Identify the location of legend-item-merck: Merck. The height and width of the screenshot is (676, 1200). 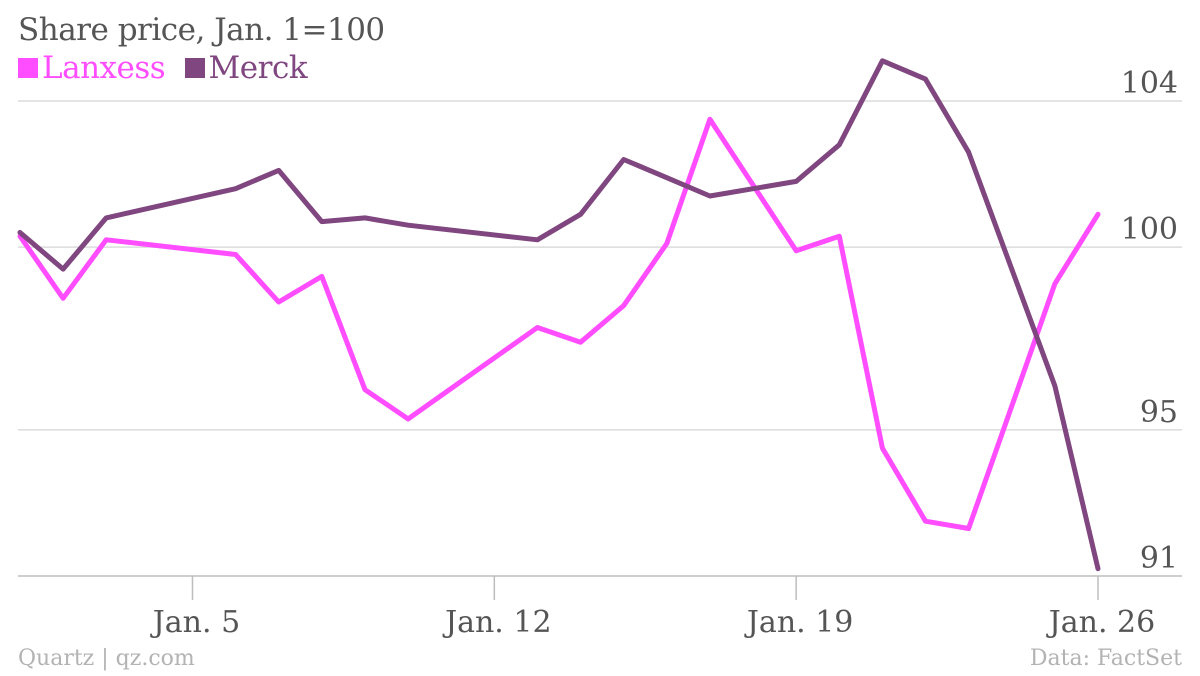
(246, 68).